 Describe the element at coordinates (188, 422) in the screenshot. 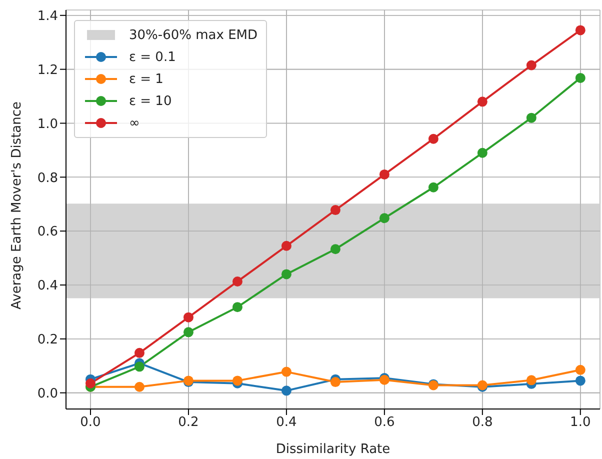

I see `x-tick-label: 0.2` at that location.